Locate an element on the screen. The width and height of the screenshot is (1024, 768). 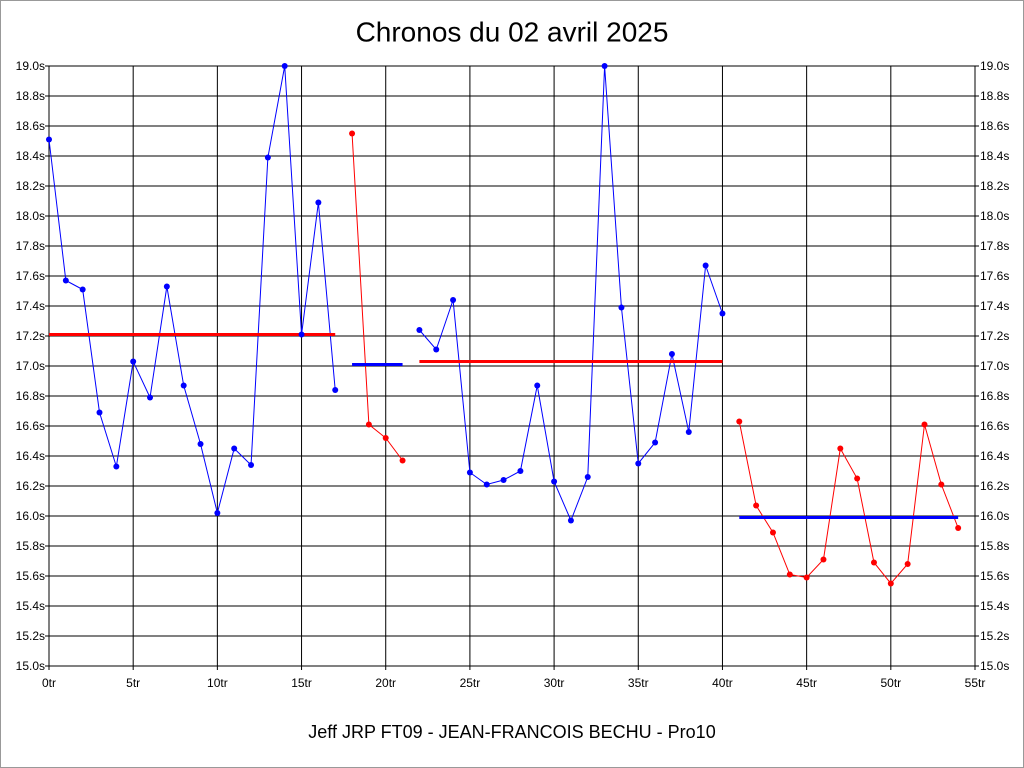
x-tick-label: 45tr is located at coordinates (806, 683).